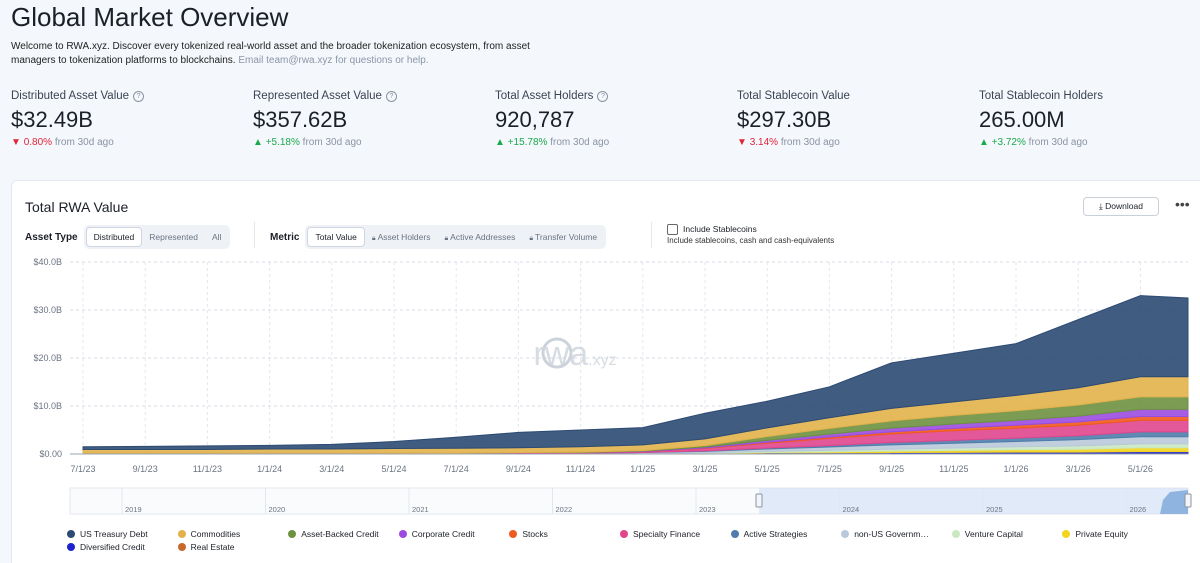 The width and height of the screenshot is (1200, 563). Describe the element at coordinates (642, 469) in the screenshot. I see `x-tick-label: 1/1/25` at that location.